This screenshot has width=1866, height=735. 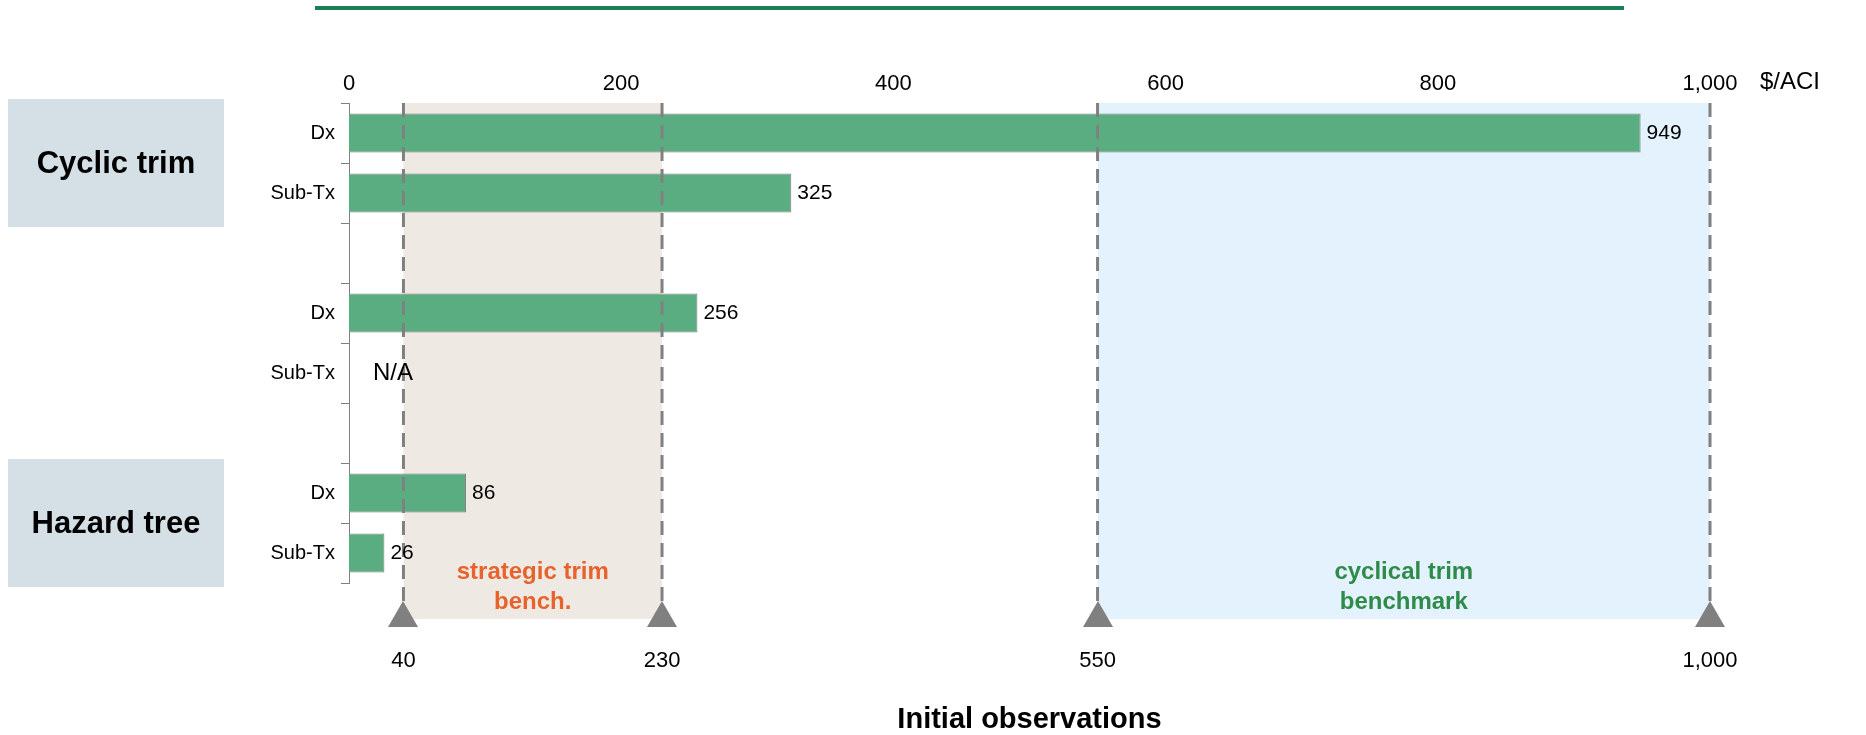 I want to click on ref-line-label: 230, so click(x=662, y=660).